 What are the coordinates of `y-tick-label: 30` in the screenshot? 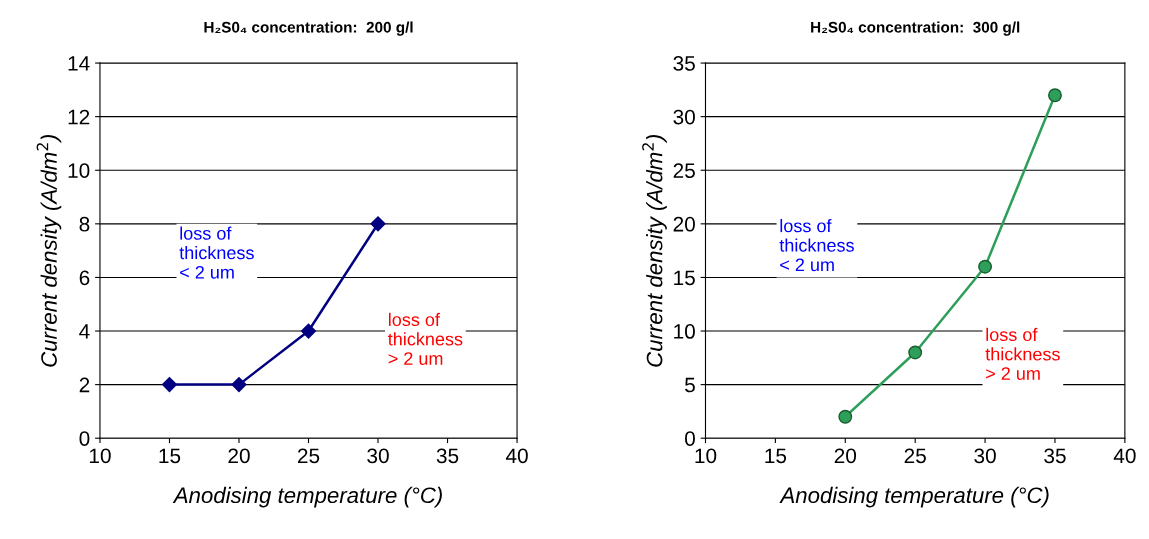 It's located at (684, 117).